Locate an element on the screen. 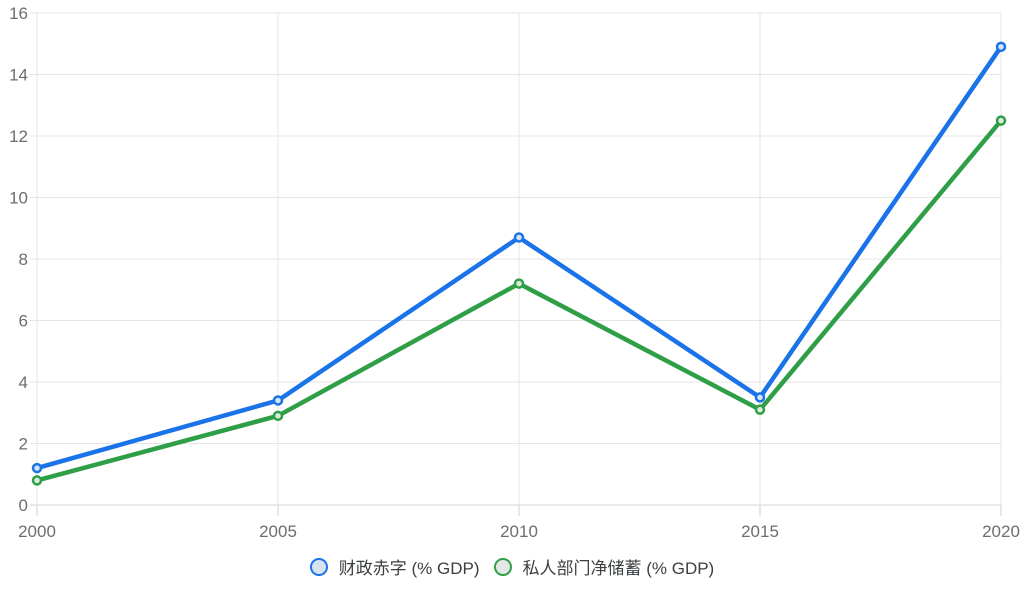 This screenshot has height=593, width=1024. x-axis-tick-label: 2005 is located at coordinates (278, 531).